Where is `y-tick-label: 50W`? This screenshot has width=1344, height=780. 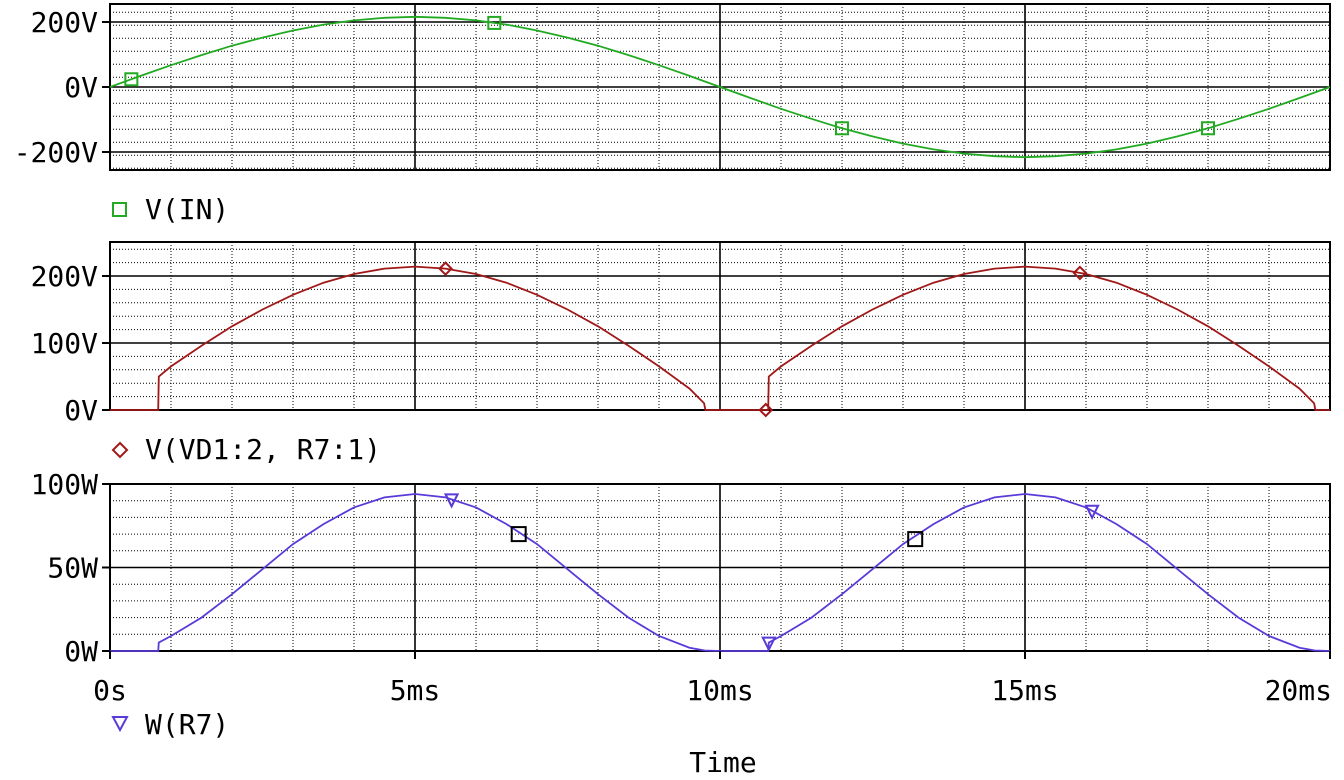 y-tick-label: 50W is located at coordinates (72, 568).